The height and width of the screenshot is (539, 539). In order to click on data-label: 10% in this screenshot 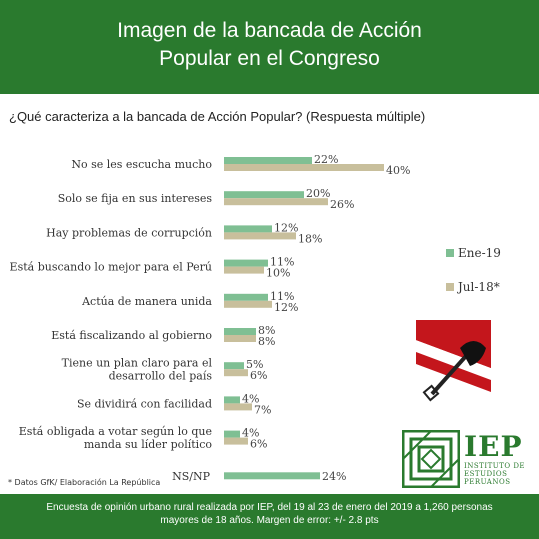, I will do `click(278, 273)`.